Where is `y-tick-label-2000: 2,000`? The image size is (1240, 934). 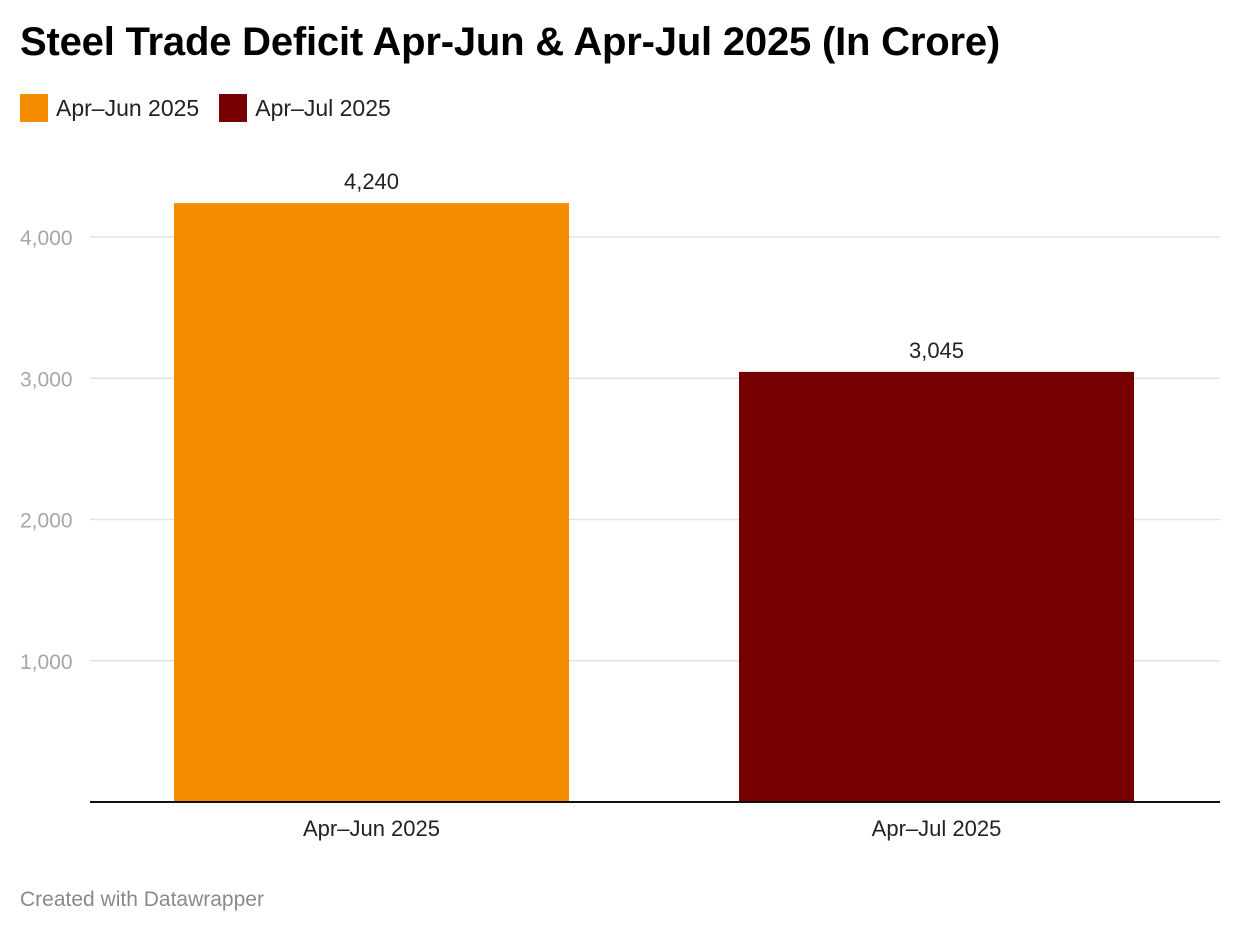
y-tick-label-2000: 2,000 is located at coordinates (46, 521).